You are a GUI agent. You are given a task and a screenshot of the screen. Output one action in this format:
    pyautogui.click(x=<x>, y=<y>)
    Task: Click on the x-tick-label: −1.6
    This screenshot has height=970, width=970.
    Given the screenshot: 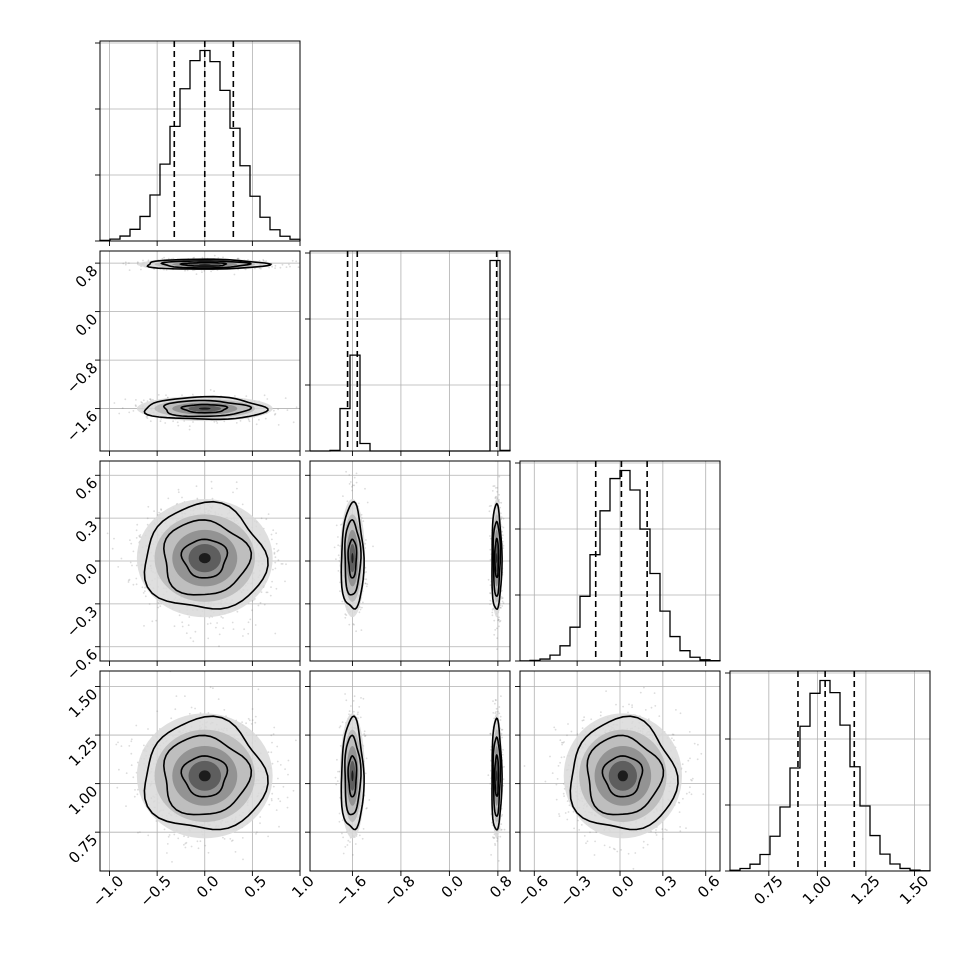 What is the action you would take?
    pyautogui.click(x=351, y=891)
    